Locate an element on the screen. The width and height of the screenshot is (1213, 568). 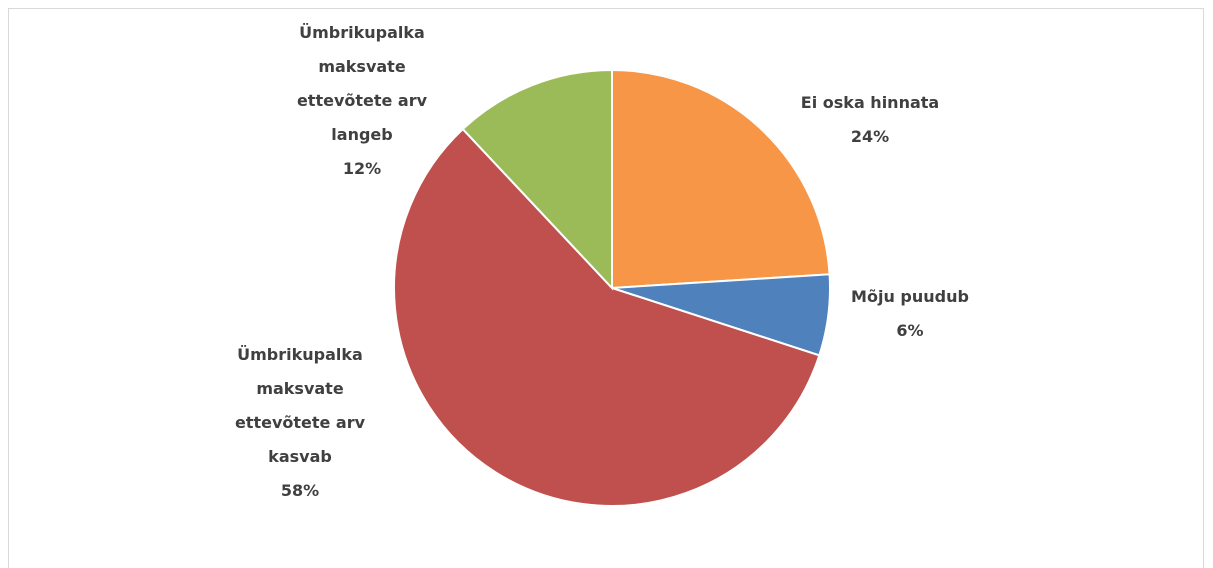
category-label: Ei oska hinnata is located at coordinates (870, 102).